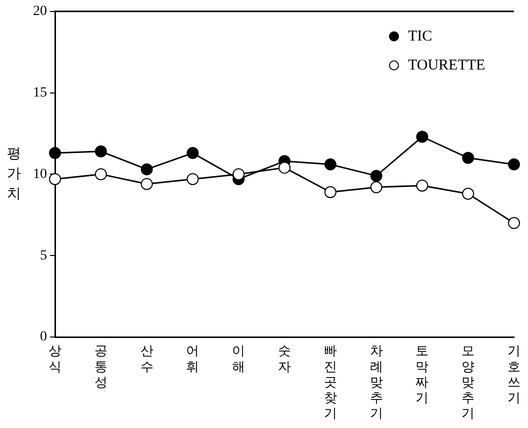 This screenshot has height=428, width=528. What do you see at coordinates (420, 36) in the screenshot?
I see `legend-label: TIC` at bounding box center [420, 36].